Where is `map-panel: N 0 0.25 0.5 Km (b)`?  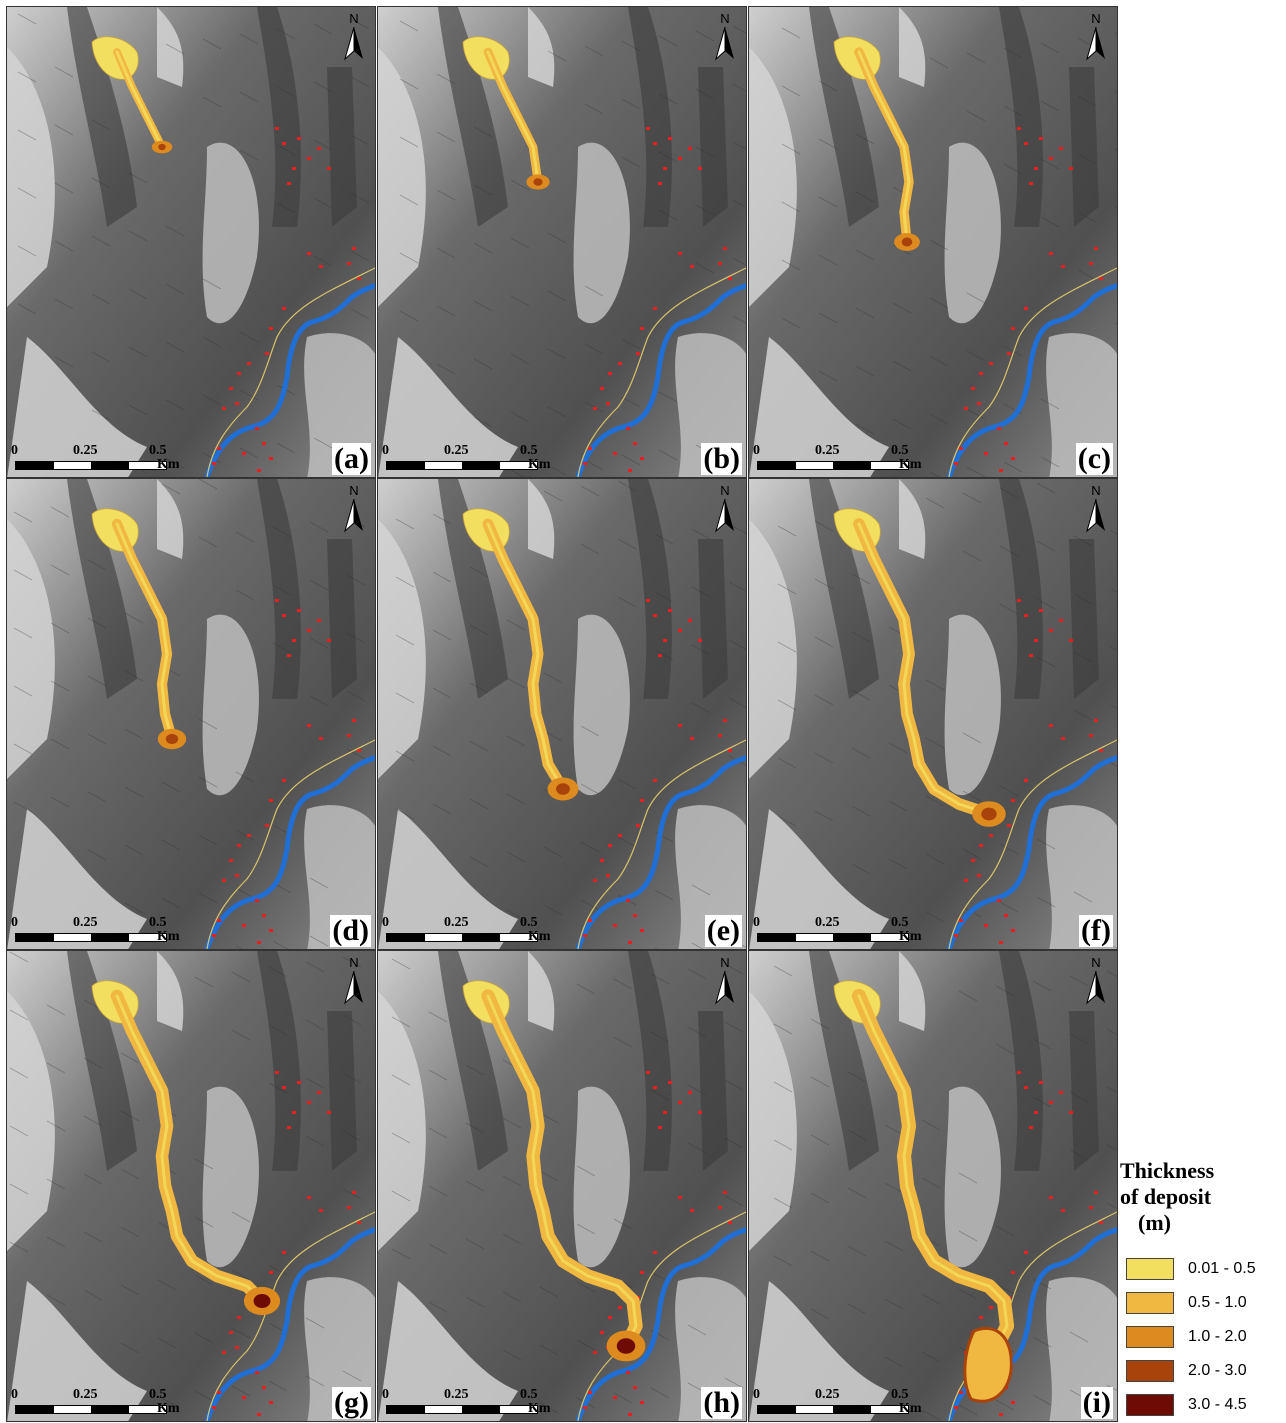
map-panel: N 0 0.25 0.5 Km (b) is located at coordinates (562, 242).